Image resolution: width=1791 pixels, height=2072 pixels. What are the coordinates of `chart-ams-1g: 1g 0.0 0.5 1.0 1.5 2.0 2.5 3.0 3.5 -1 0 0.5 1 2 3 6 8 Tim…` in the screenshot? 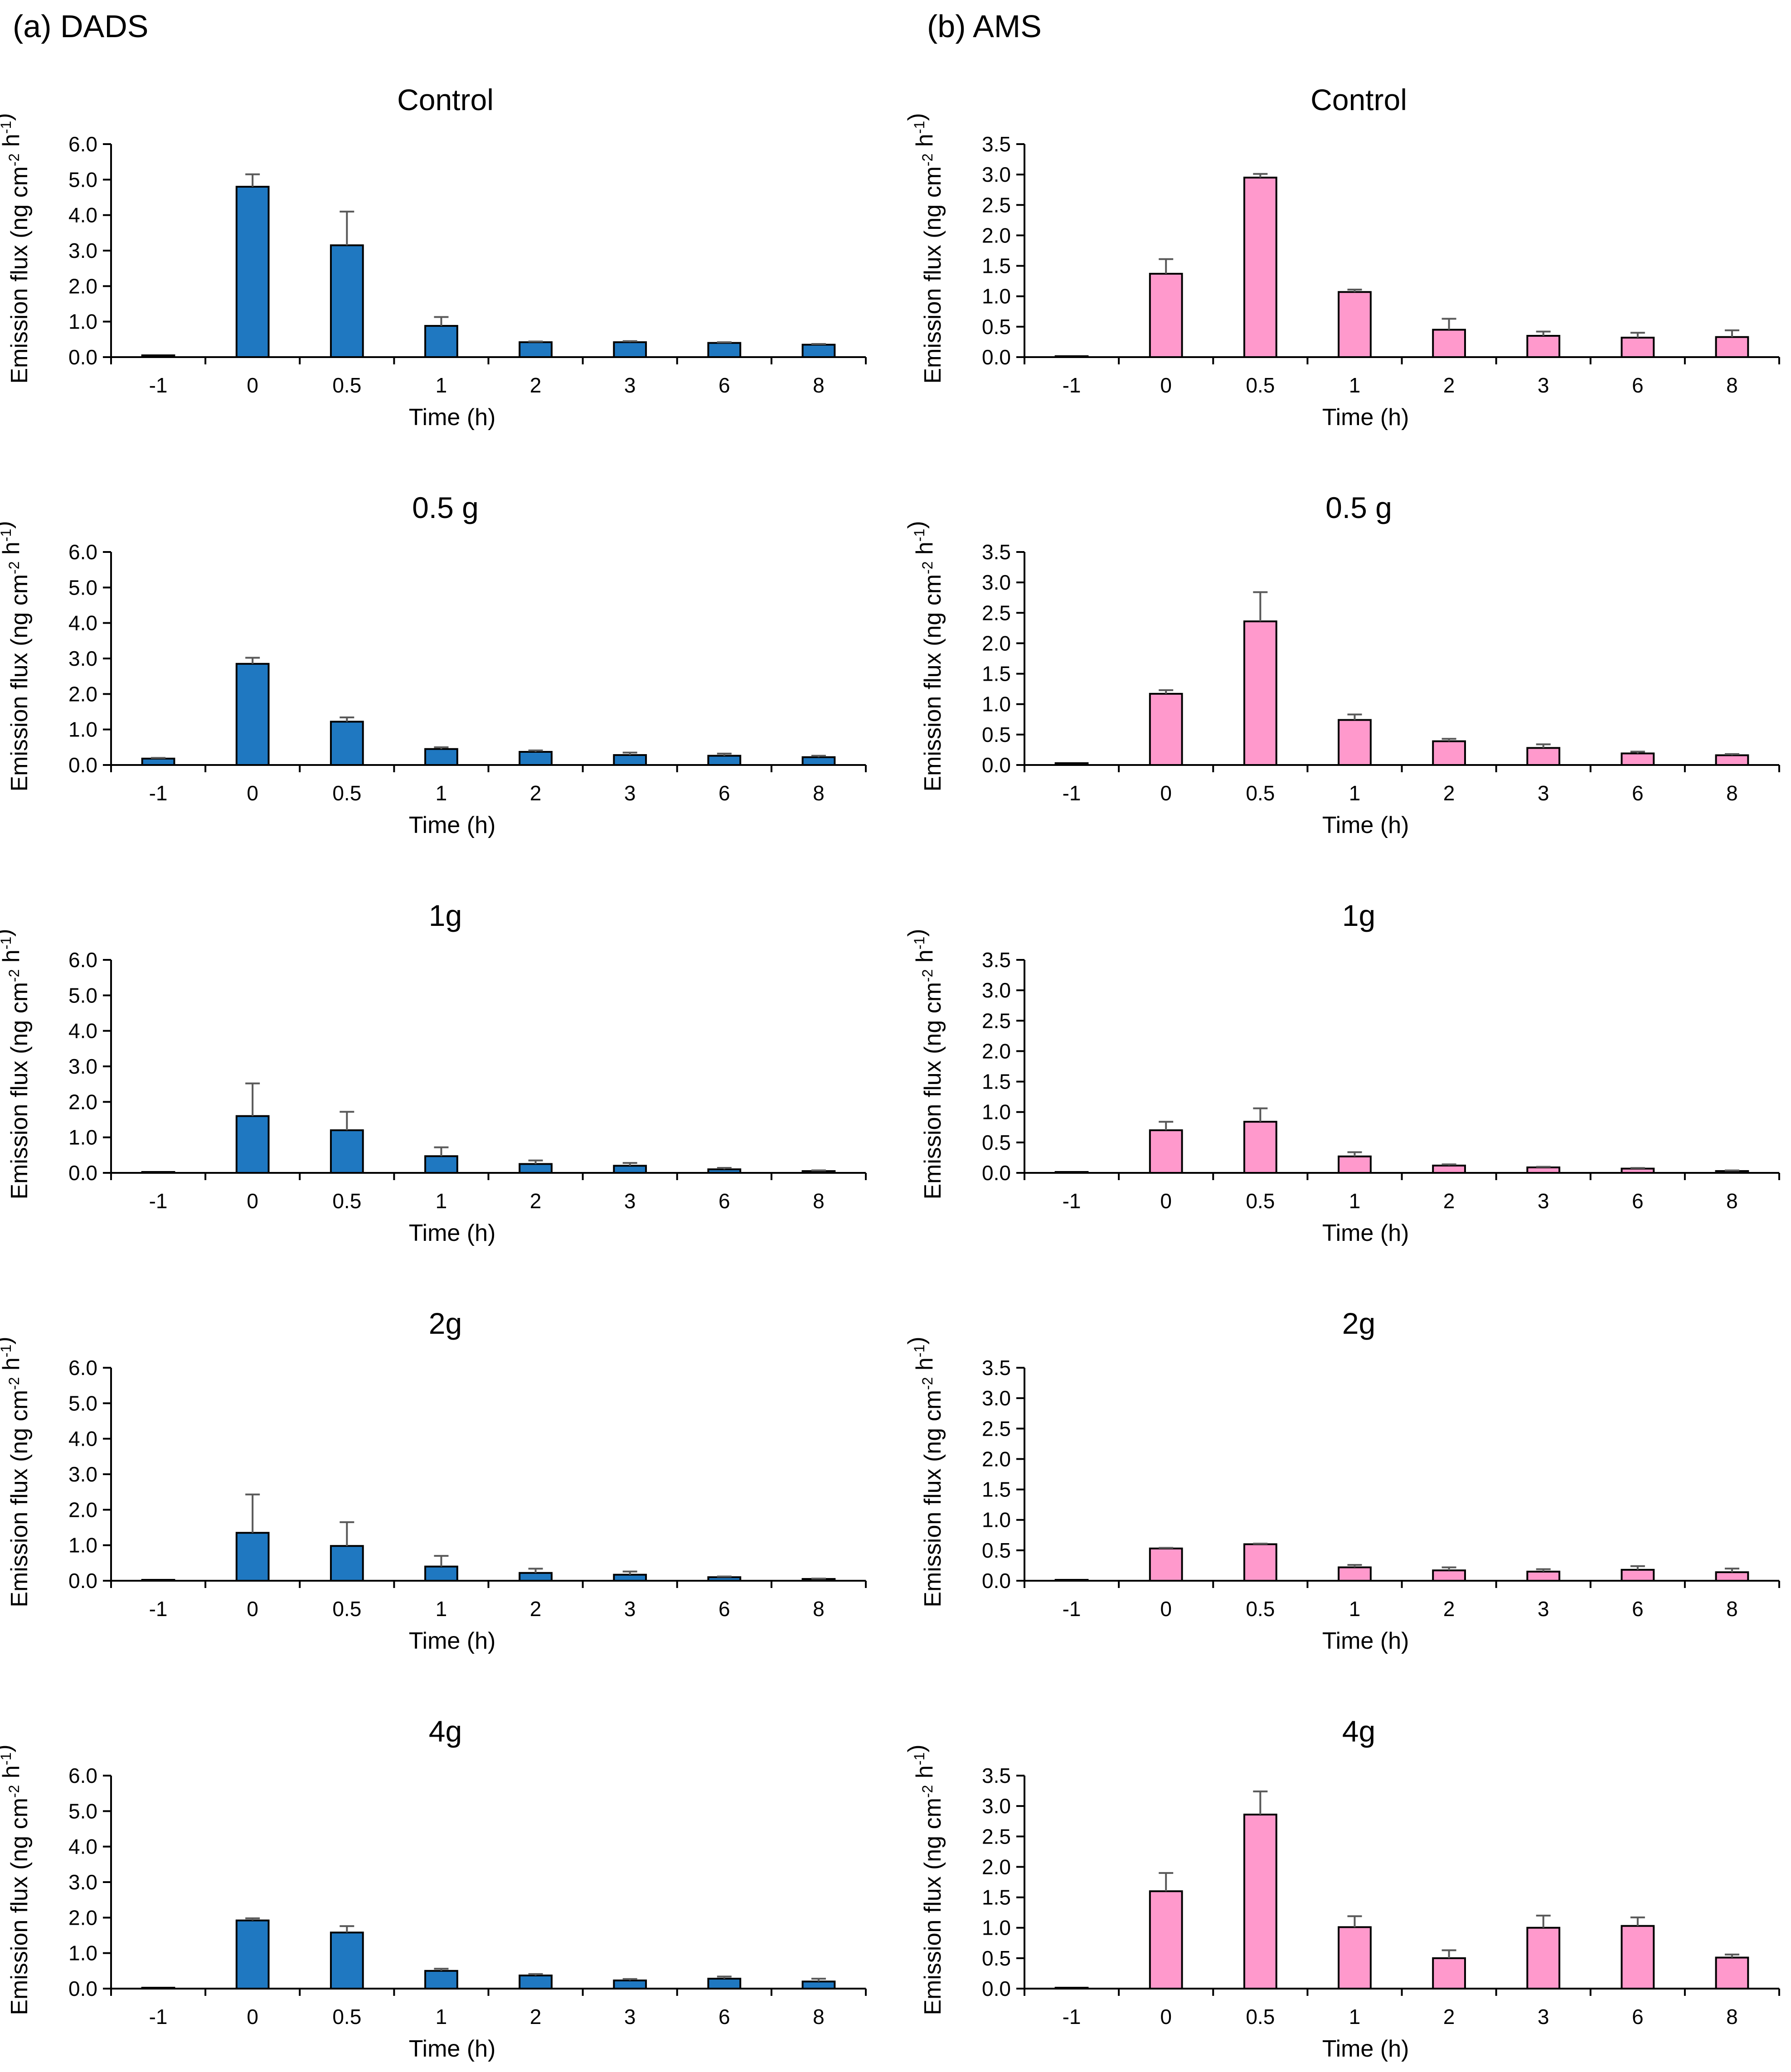 It's located at (1341, 1073).